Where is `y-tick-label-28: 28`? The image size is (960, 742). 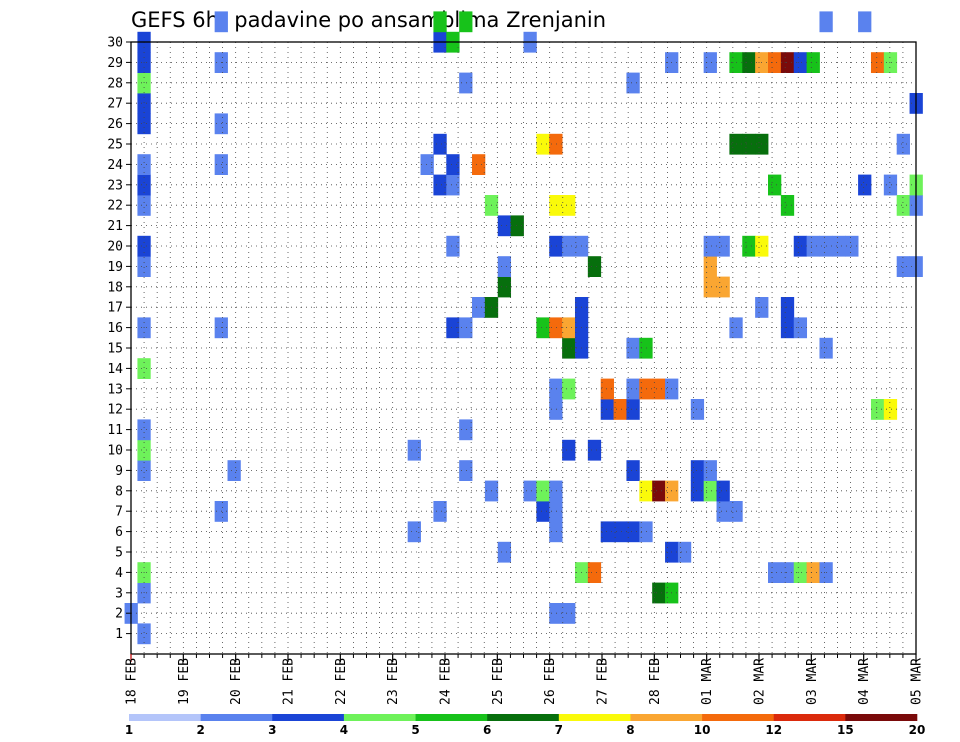 y-tick-label-28: 28 is located at coordinates (115, 83).